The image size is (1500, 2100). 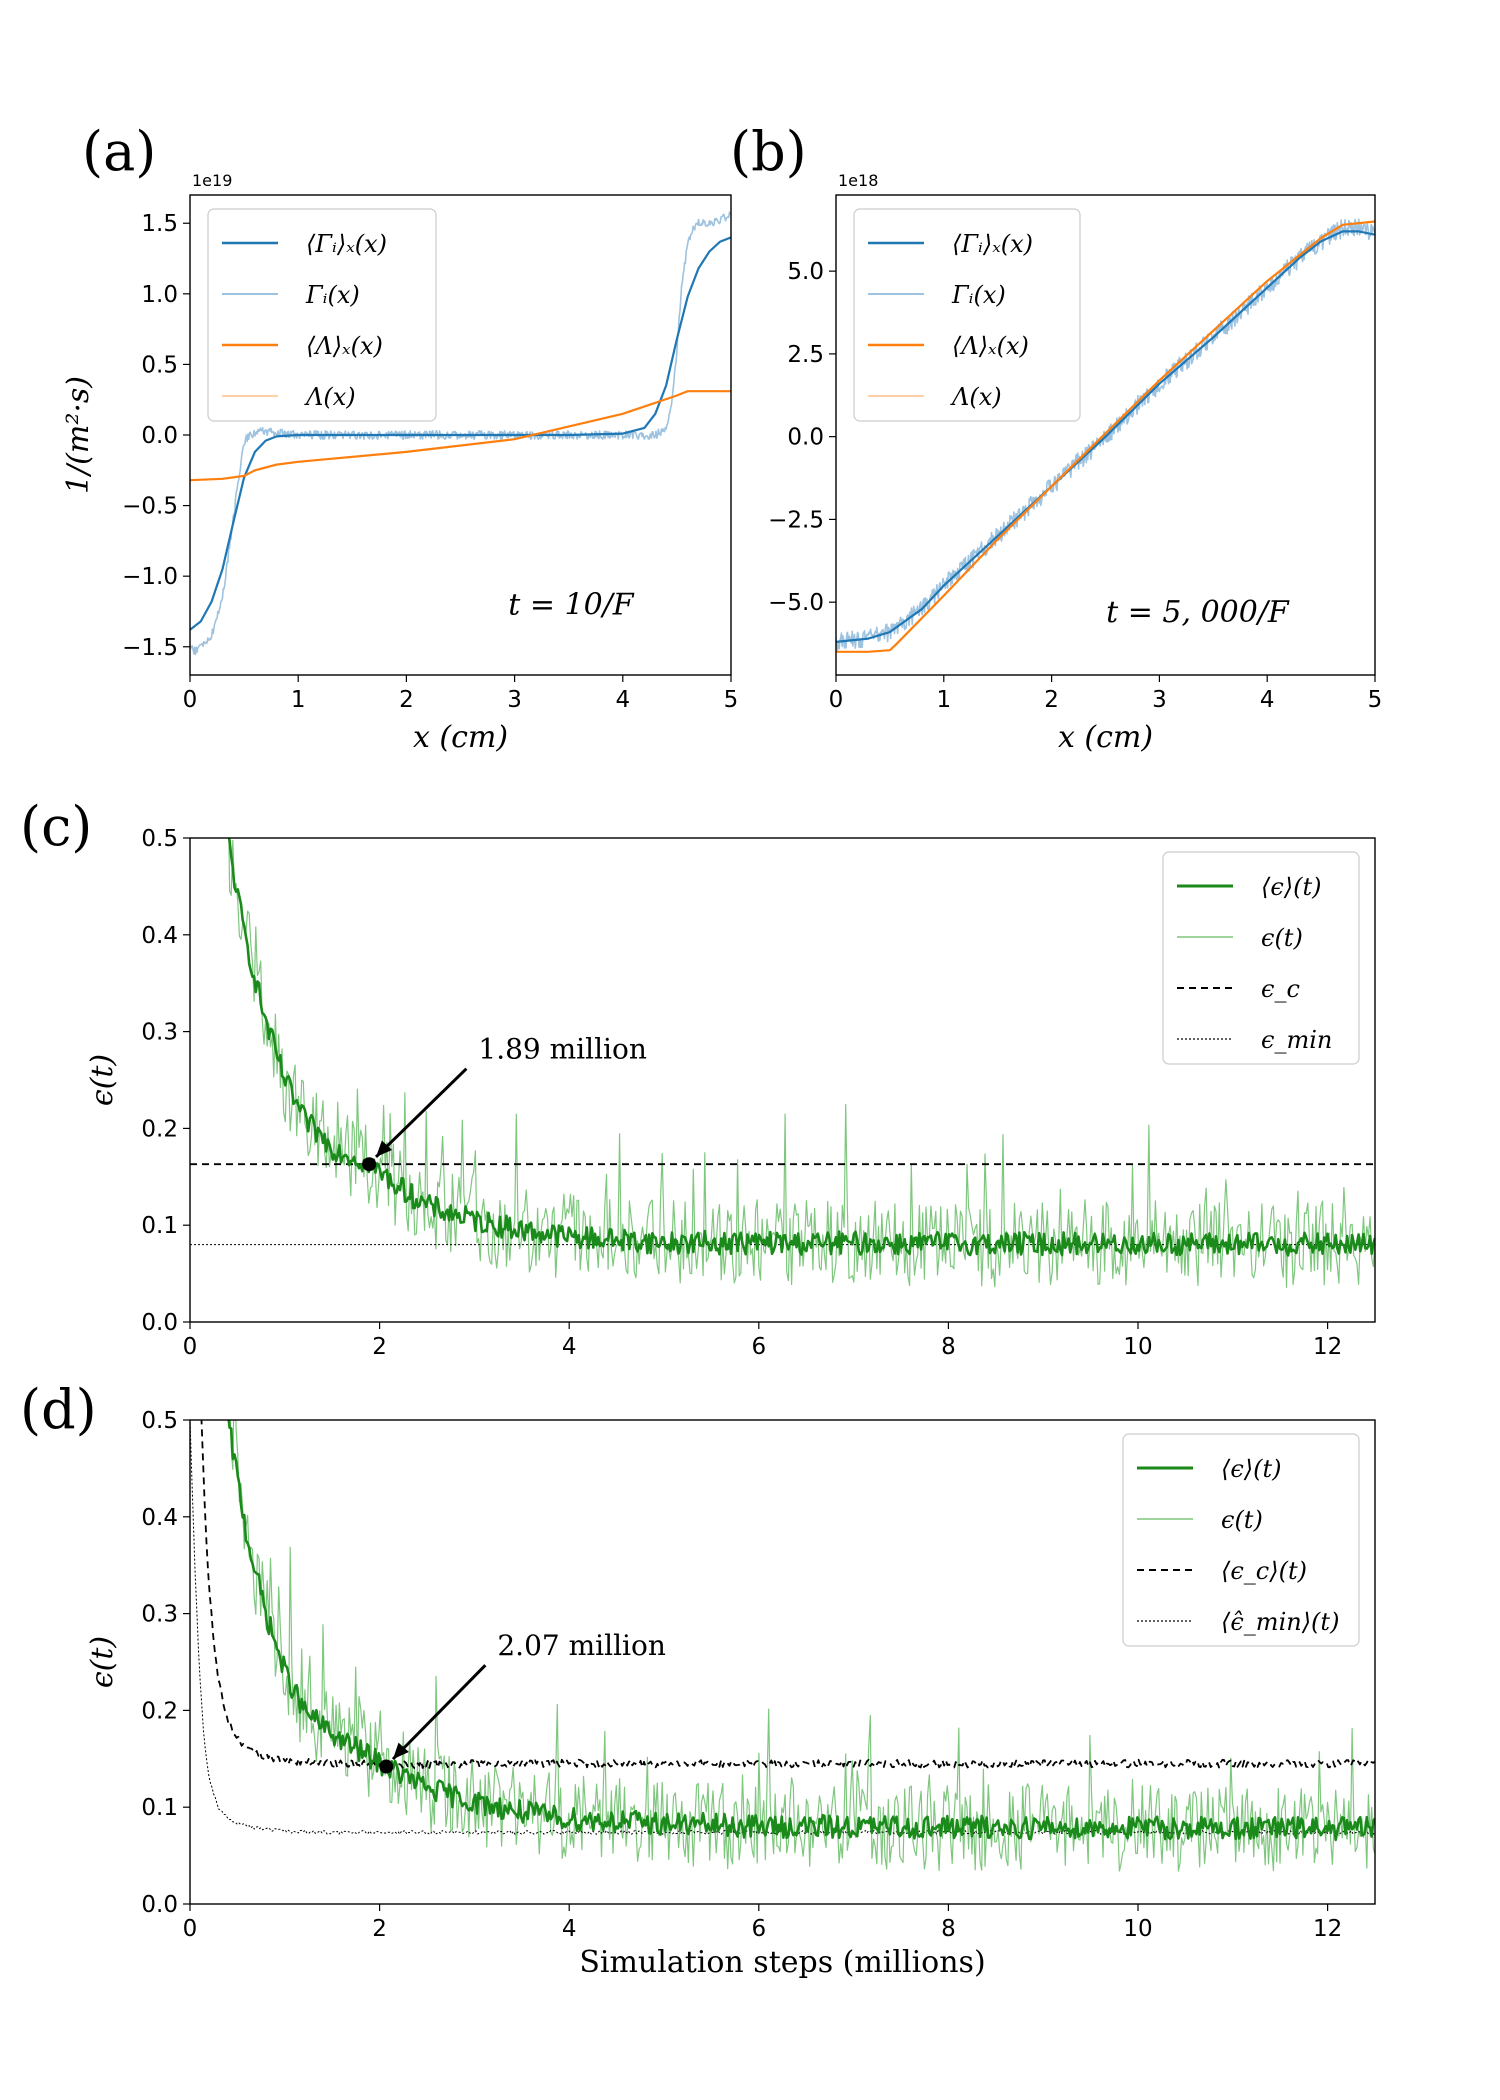 I want to click on annotation-text: 1.89 million, so click(x=562, y=1049).